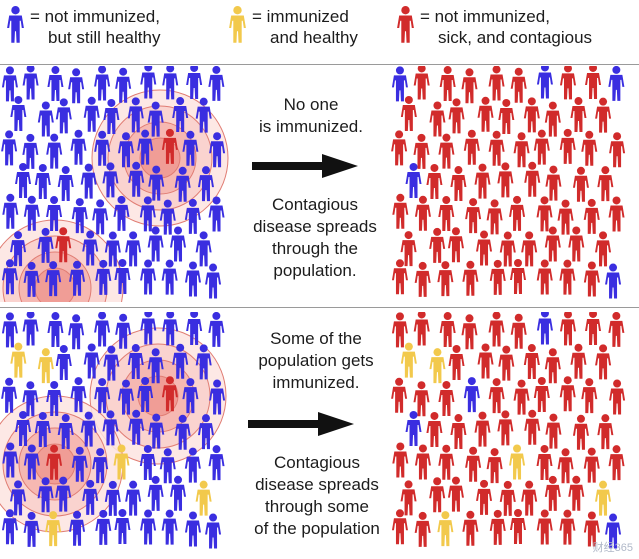 The image size is (639, 559). What do you see at coordinates (515, 37) in the screenshot?
I see `legend-label-line2: sick, and contagious` at bounding box center [515, 37].